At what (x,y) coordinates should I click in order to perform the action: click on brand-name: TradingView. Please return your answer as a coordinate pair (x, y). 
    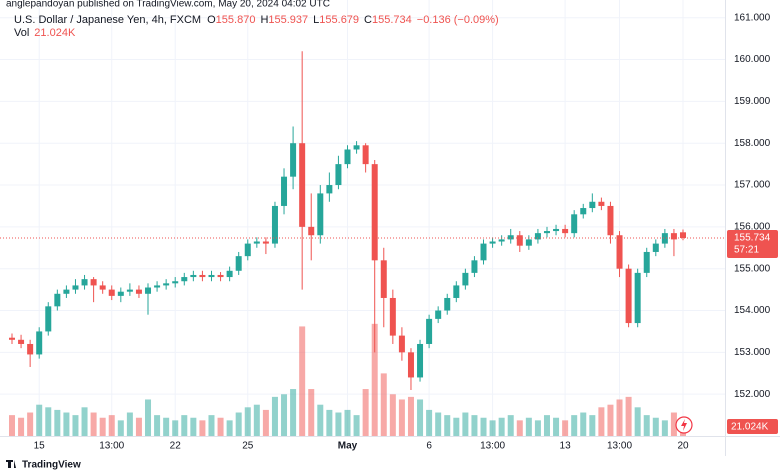
    Looking at the image, I should click on (51, 465).